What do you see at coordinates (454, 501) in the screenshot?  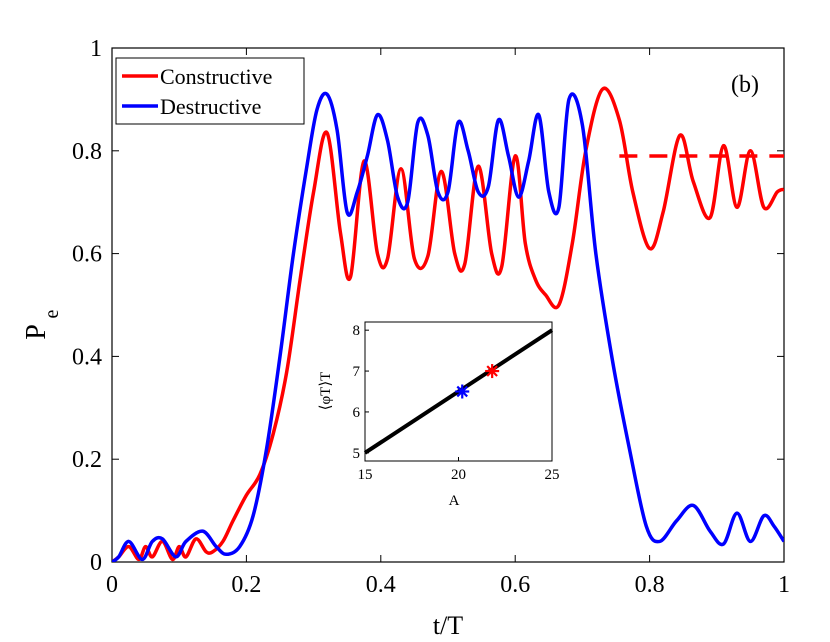 I see `inset-x-axis-label: A` at bounding box center [454, 501].